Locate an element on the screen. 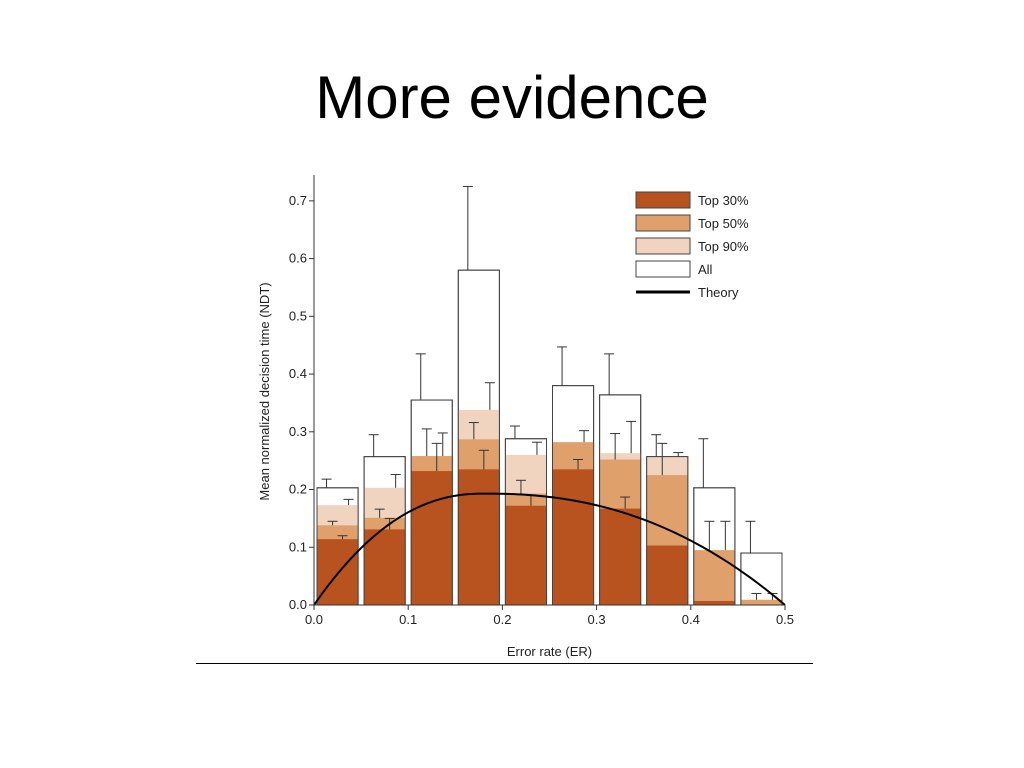  legend-label: Top 90% is located at coordinates (723, 246).